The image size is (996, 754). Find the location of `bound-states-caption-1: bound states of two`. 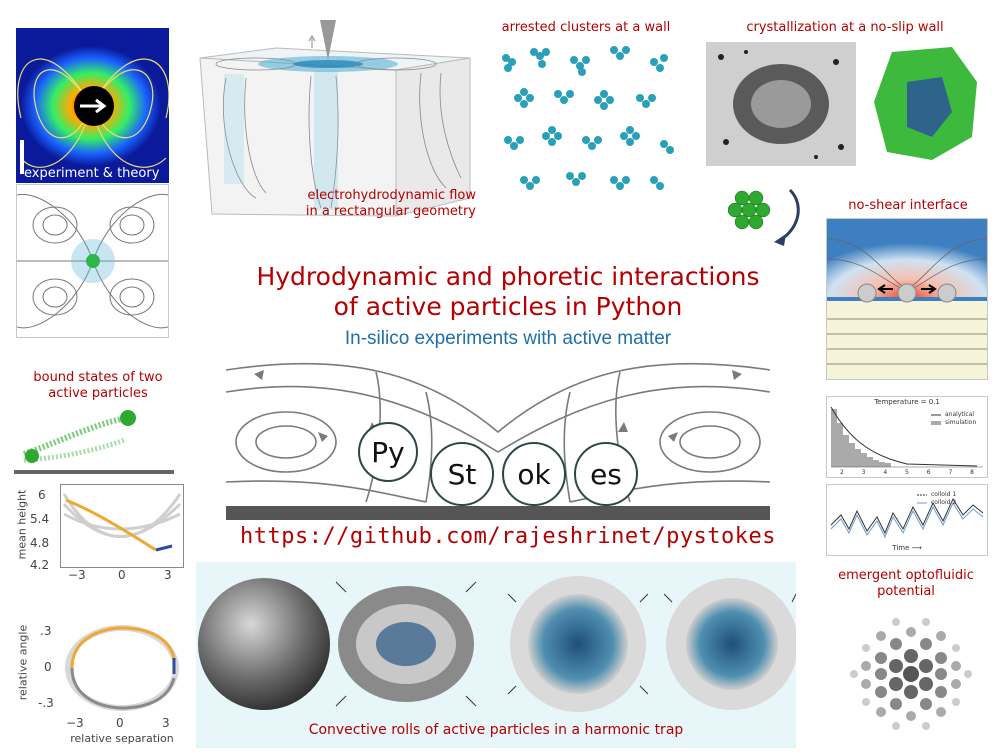

bound-states-caption-1: bound states of two is located at coordinates (98, 377).